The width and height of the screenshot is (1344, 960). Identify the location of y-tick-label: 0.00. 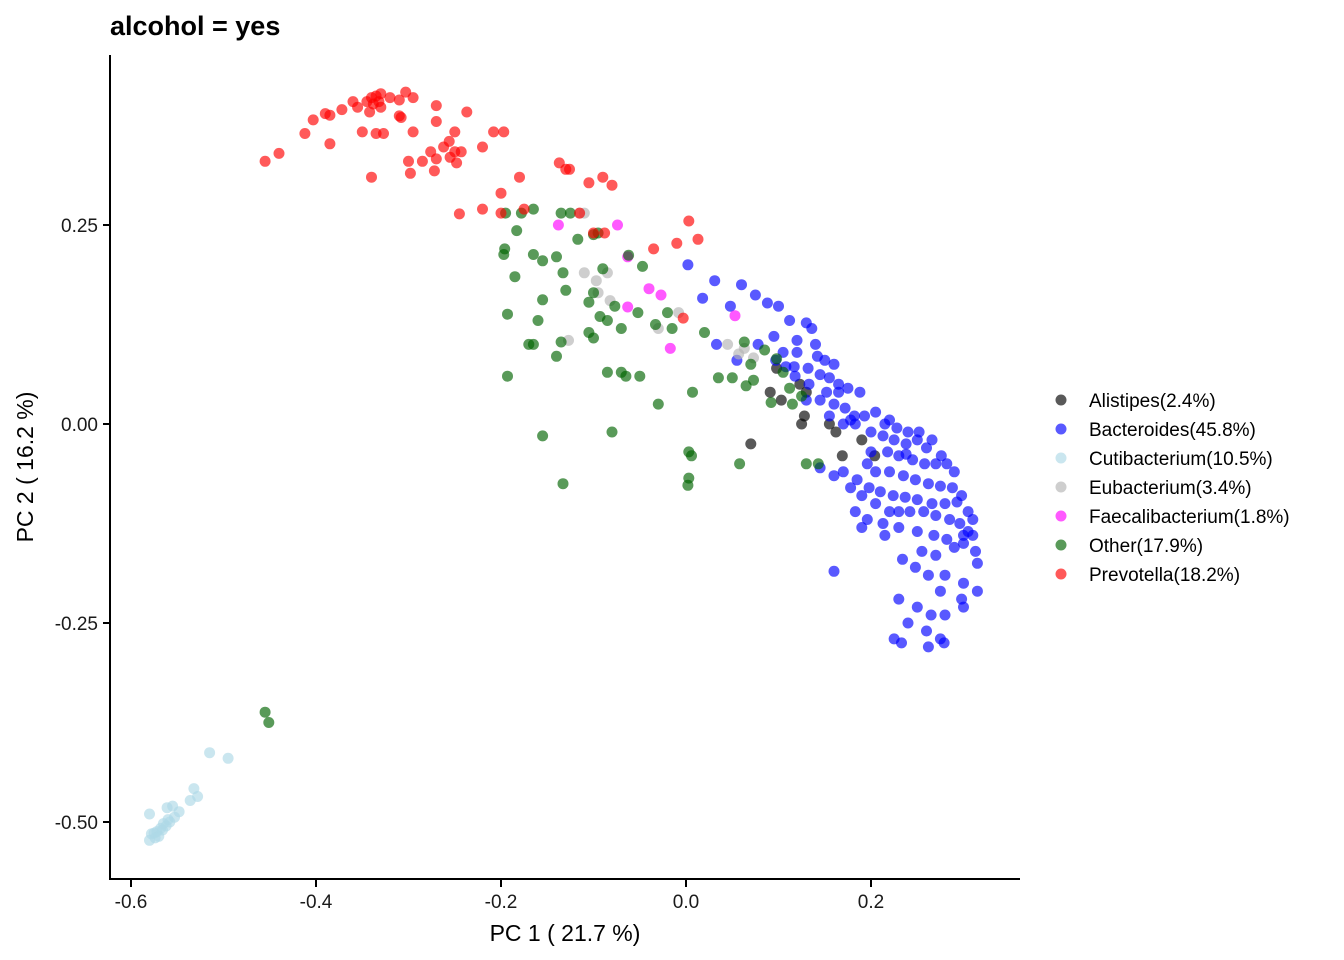
(79, 425).